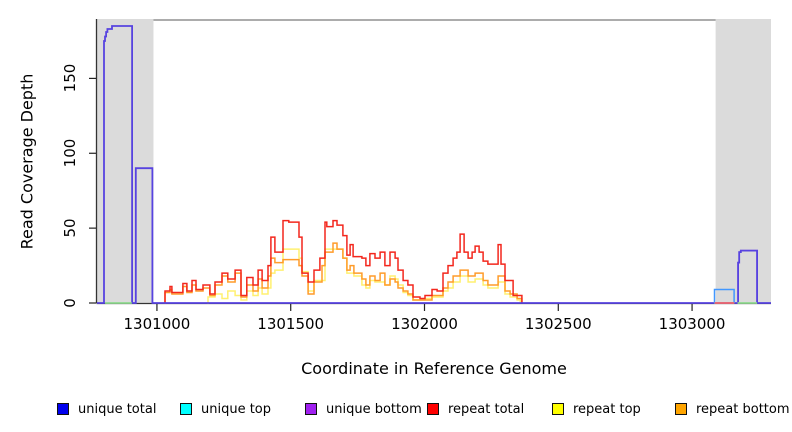 Image resolution: width=792 pixels, height=432 pixels. What do you see at coordinates (692, 324) in the screenshot?
I see `x-tick-label: 1303000` at bounding box center [692, 324].